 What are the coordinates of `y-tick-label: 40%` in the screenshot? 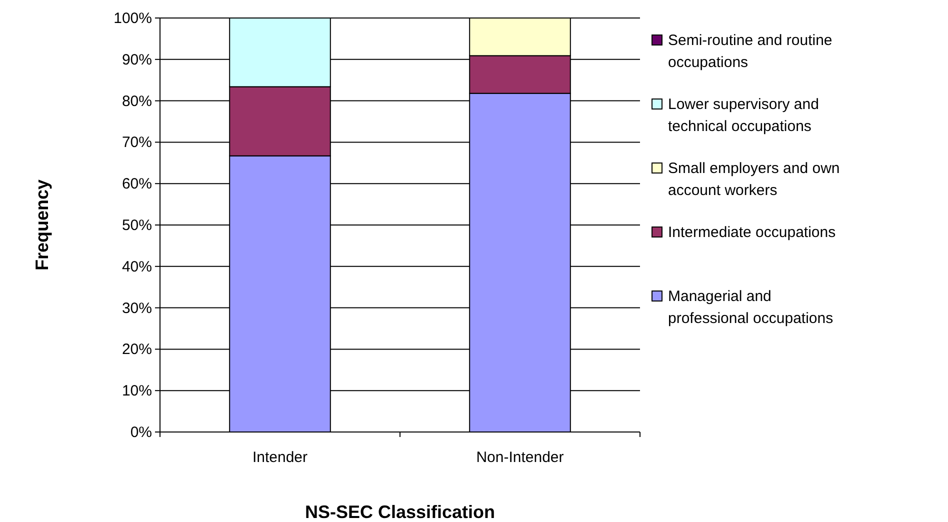 It's located at (137, 267).